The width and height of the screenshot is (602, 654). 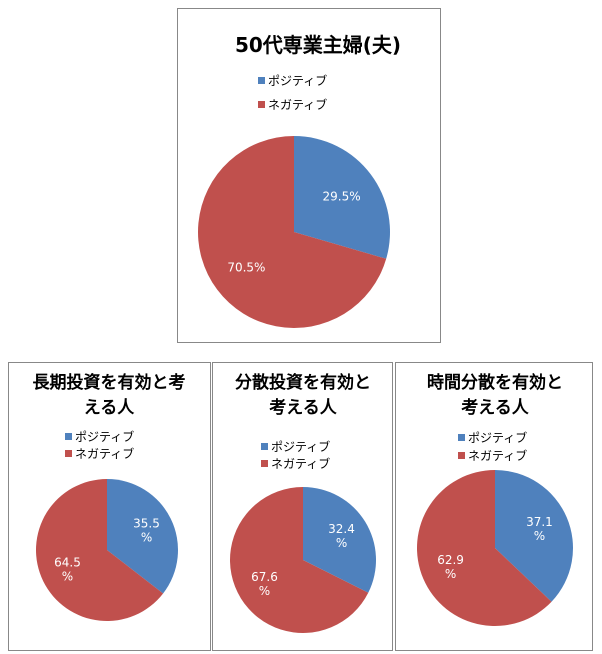 What do you see at coordinates (264, 577) in the screenshot?
I see `data-label-line: 67.6` at bounding box center [264, 577].